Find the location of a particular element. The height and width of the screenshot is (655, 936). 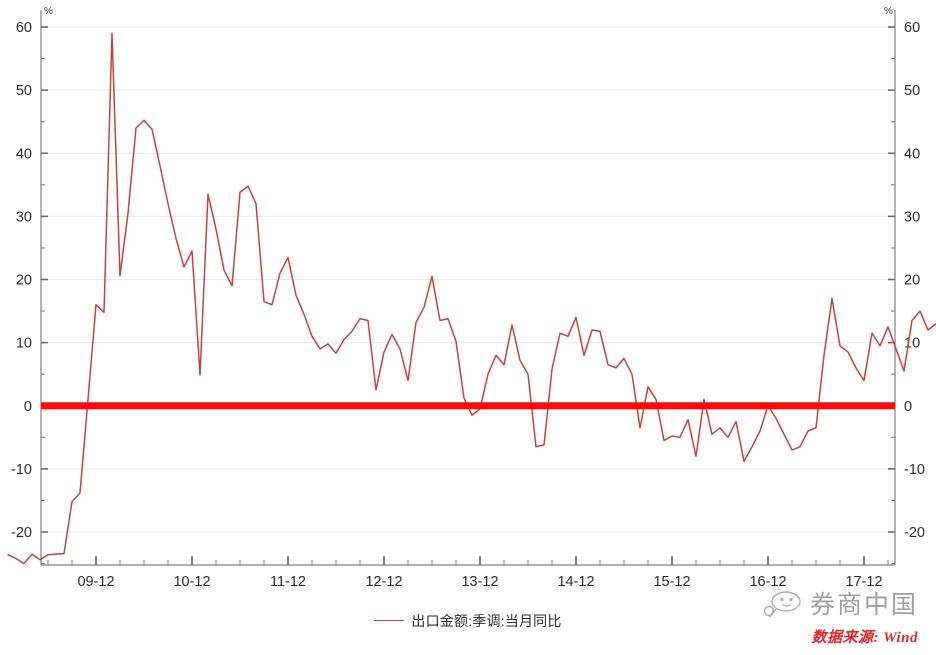

watermark: 券商中国 is located at coordinates (839, 604).